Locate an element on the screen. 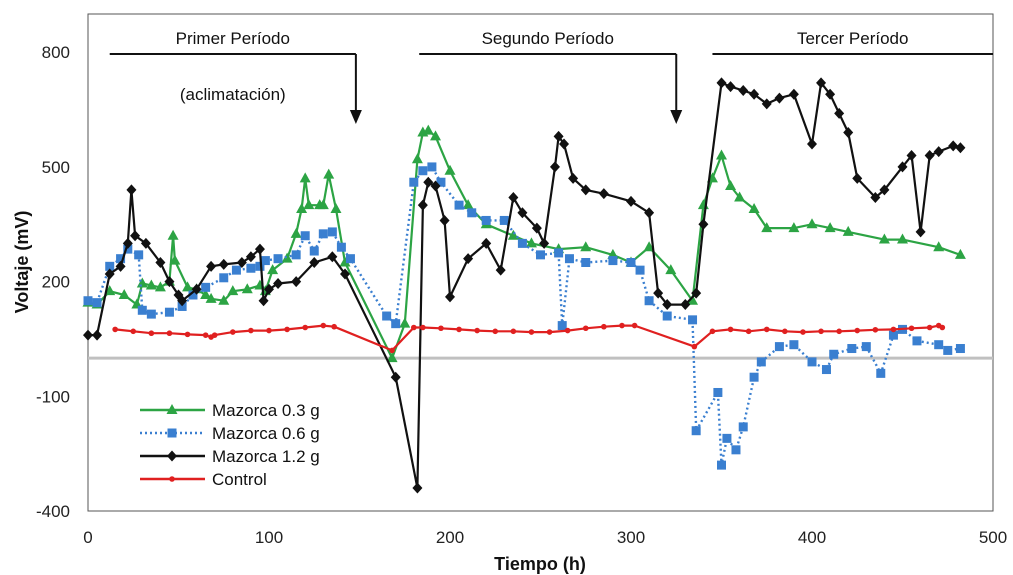 This screenshot has height=575, width=1013. period-label: Primer Período is located at coordinates (233, 38).